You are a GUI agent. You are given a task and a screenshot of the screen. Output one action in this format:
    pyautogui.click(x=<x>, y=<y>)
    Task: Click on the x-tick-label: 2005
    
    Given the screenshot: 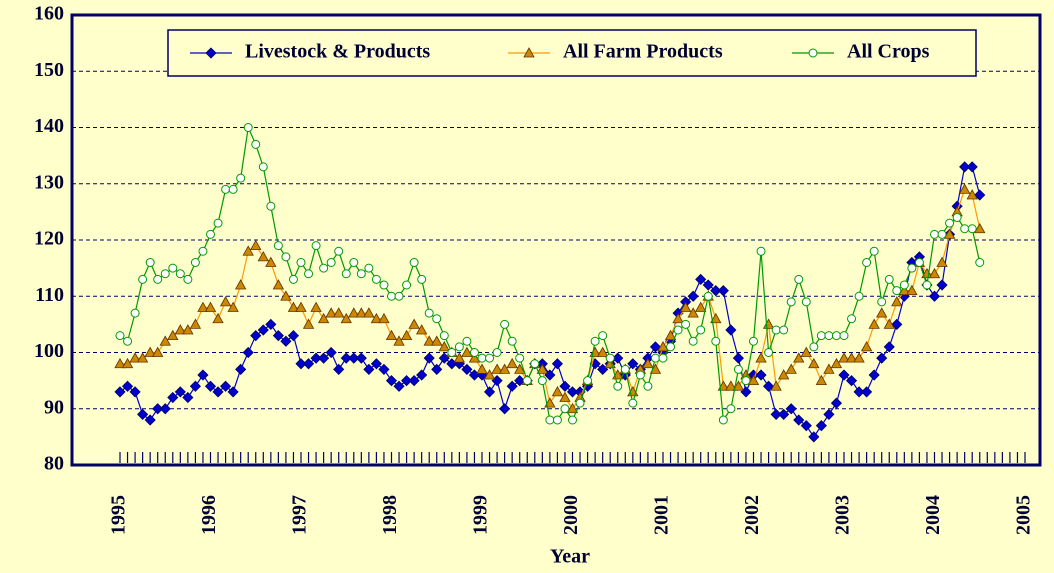 What is the action you would take?
    pyautogui.click(x=1024, y=515)
    